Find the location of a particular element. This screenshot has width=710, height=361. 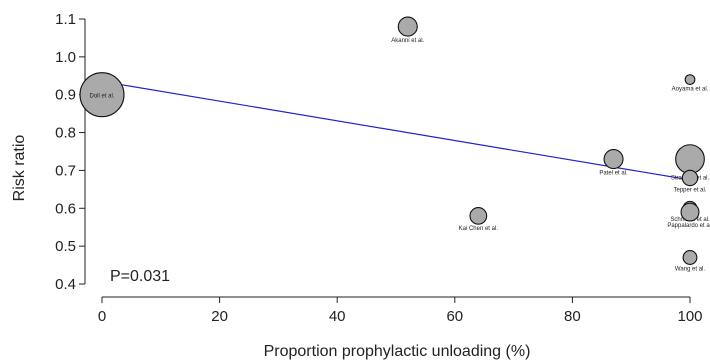

y-axis: 0.4 0.5 0.6 0.7 0.8 0.9 1.0 1.1 is located at coordinates (70, 152).